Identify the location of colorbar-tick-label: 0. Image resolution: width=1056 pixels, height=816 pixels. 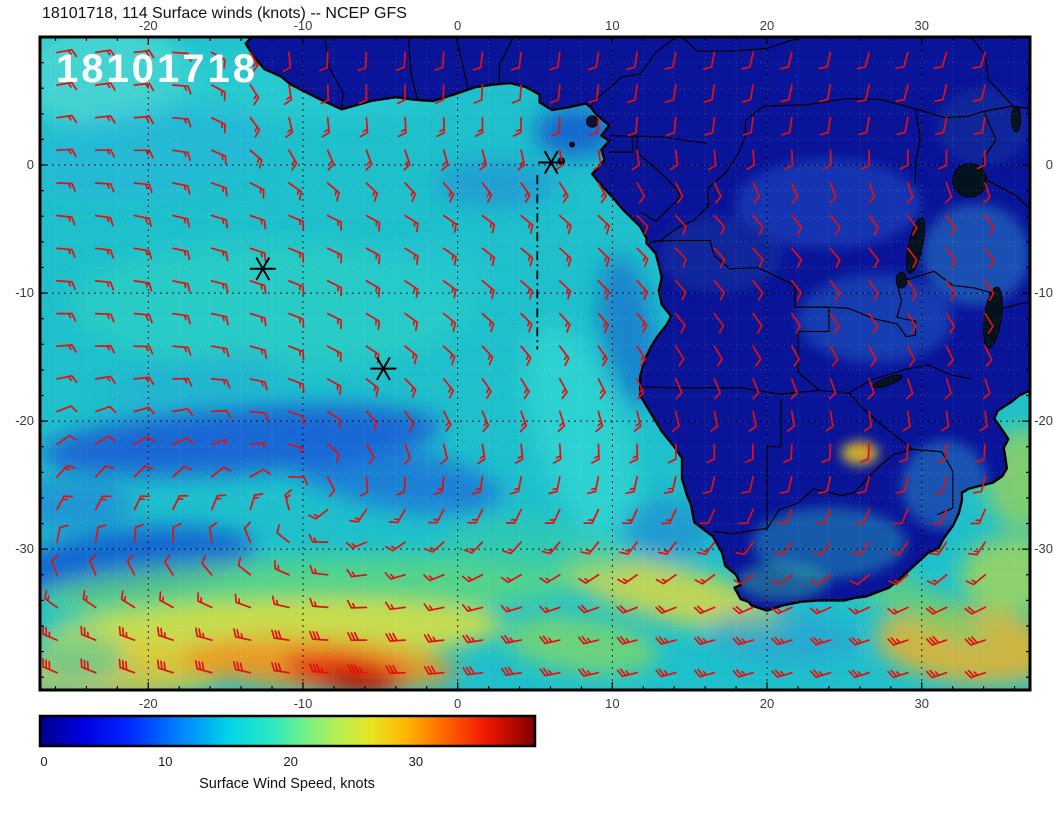
(43, 761).